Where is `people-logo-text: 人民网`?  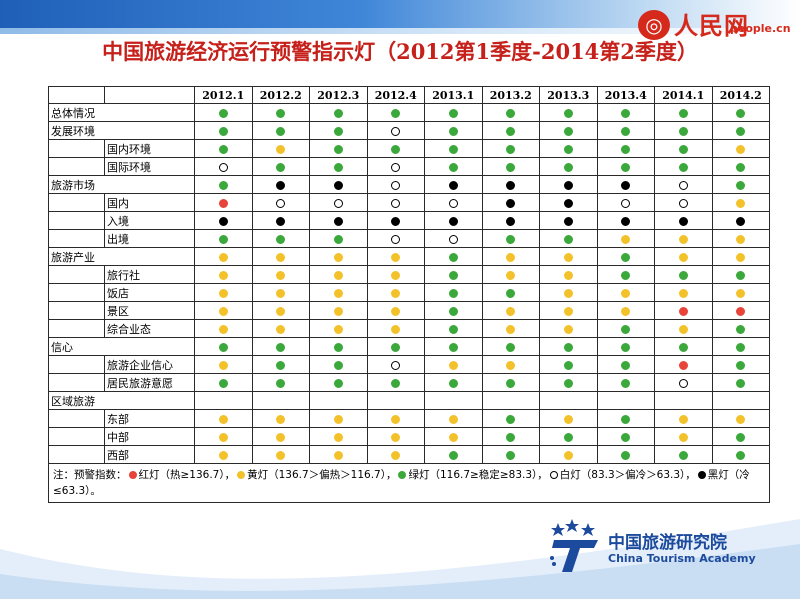
people-logo-text: 人民网 is located at coordinates (711, 25).